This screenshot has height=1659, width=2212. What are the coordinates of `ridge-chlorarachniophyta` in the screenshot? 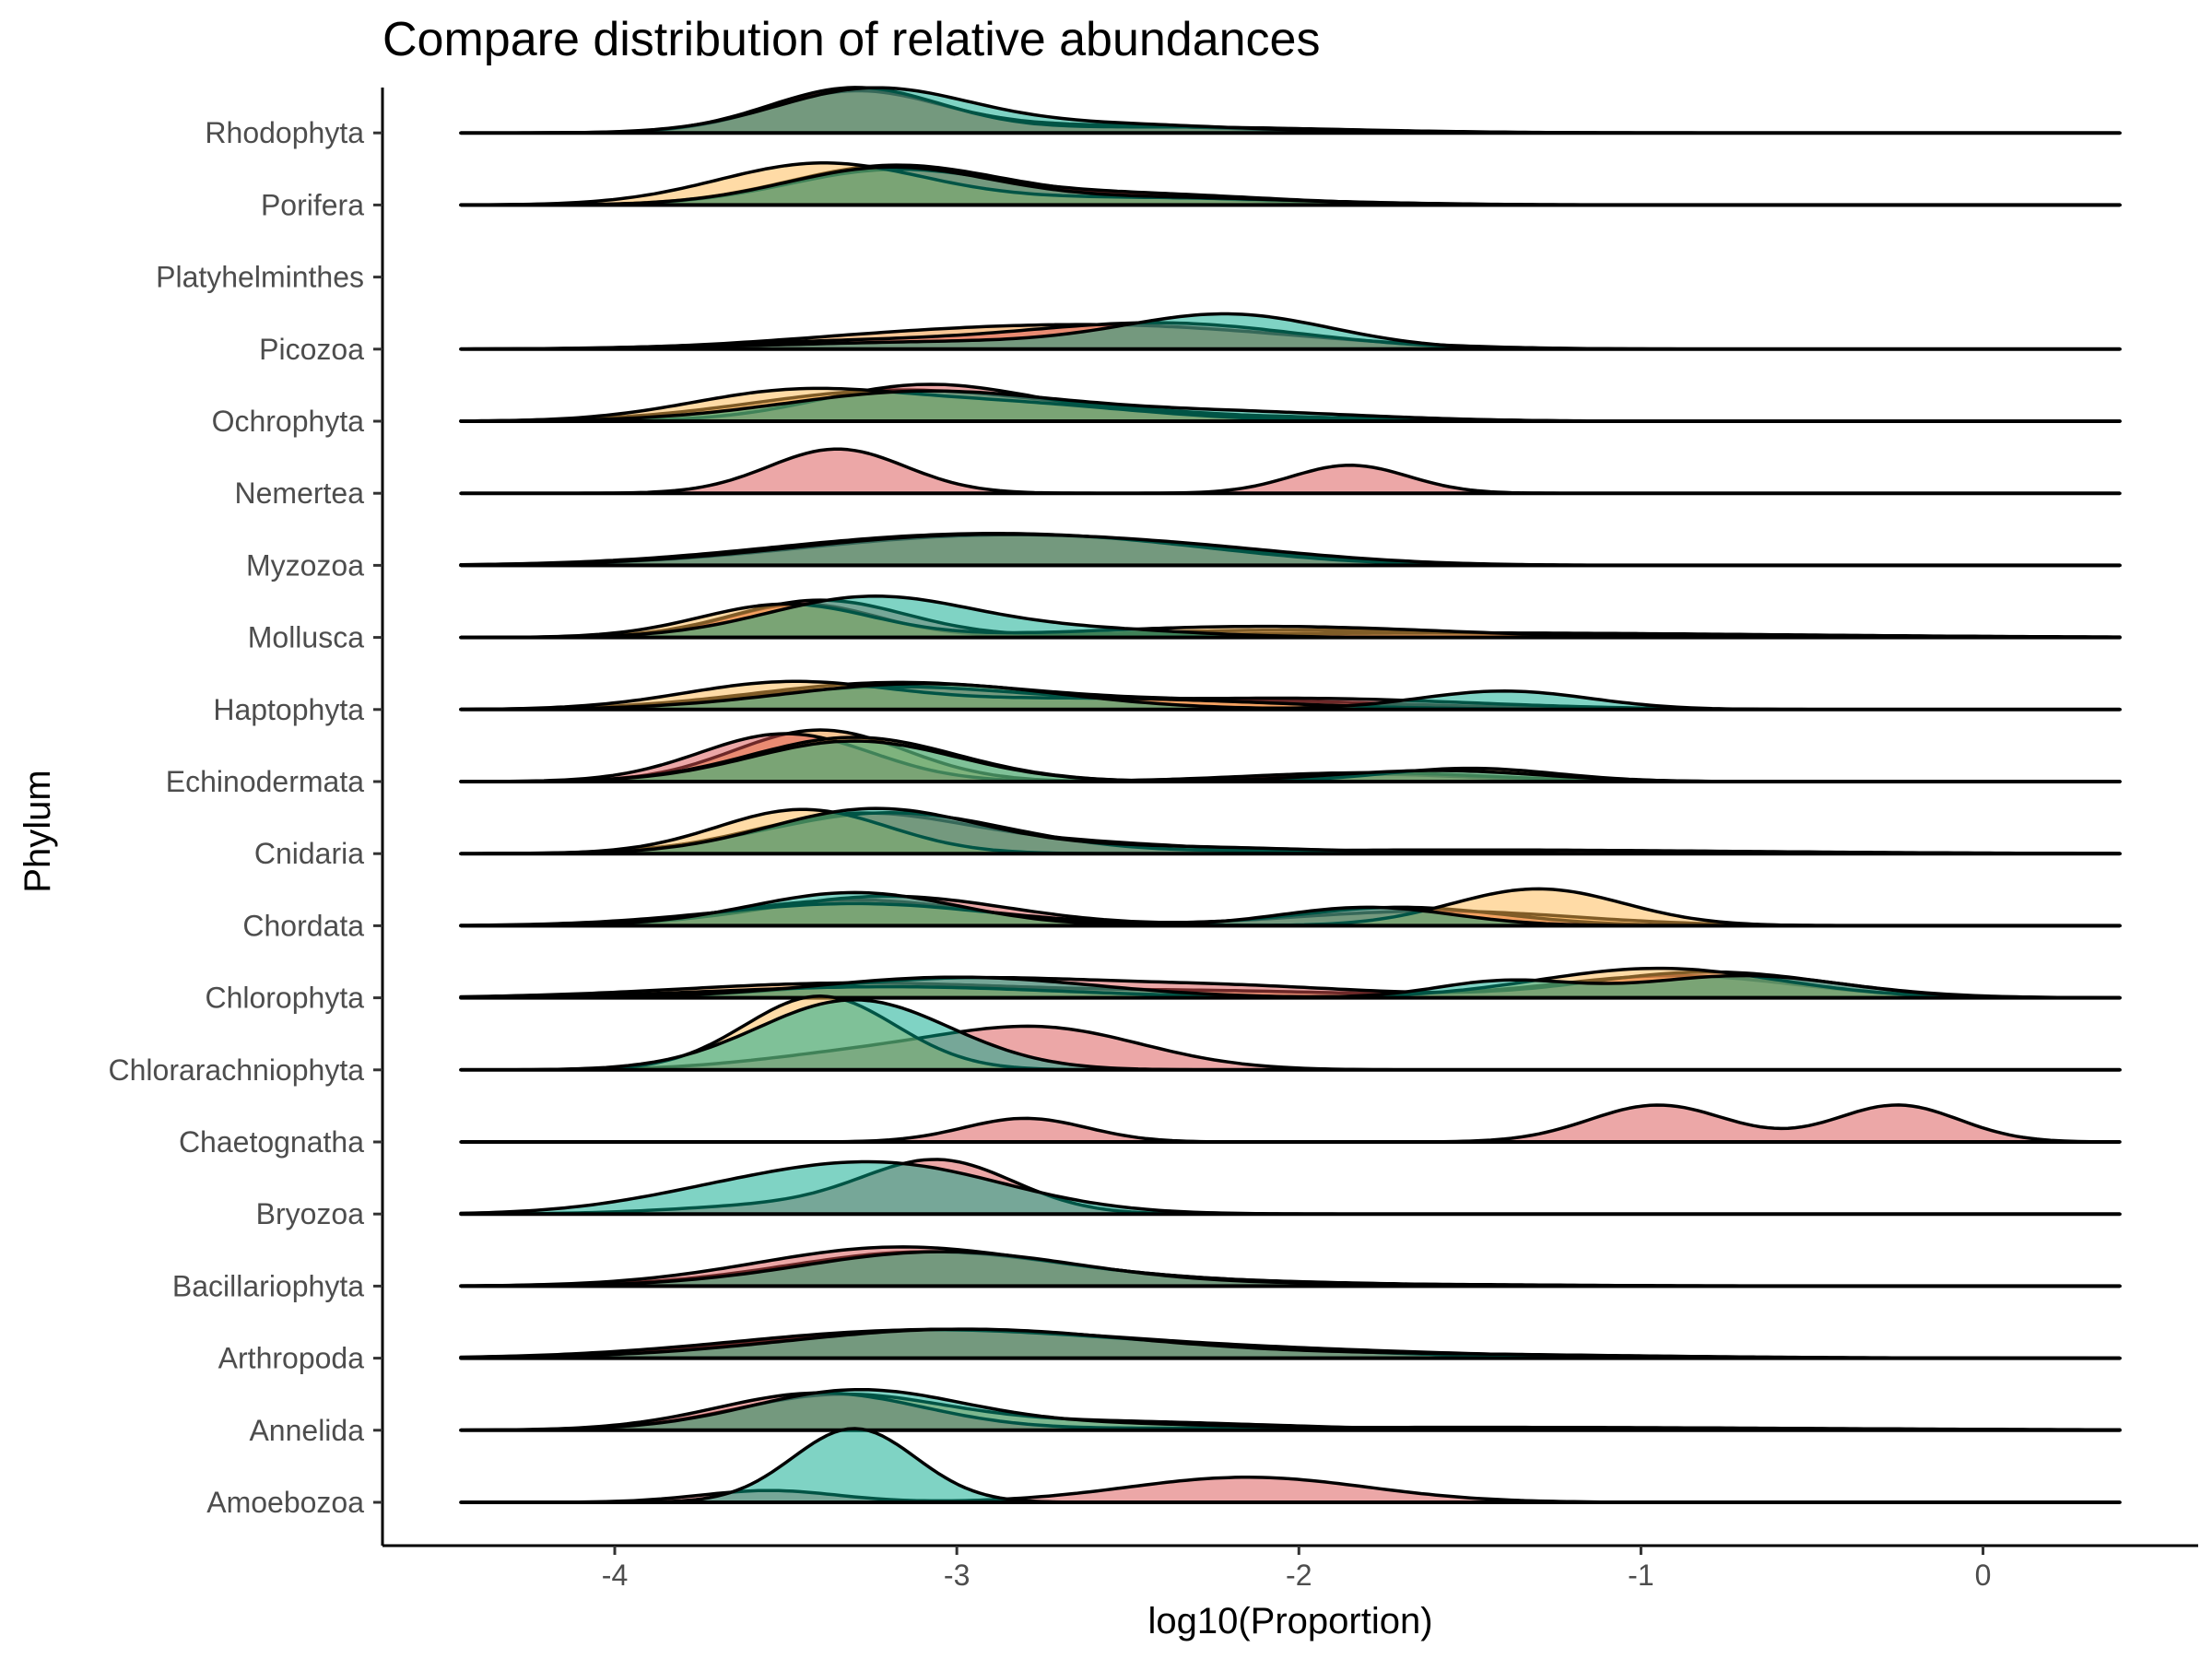 It's located at (1290, 1033).